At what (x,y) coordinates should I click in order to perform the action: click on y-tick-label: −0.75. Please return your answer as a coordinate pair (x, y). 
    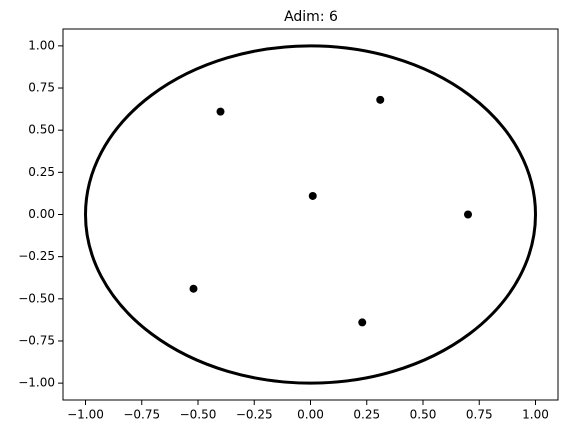
    Looking at the image, I should click on (36, 340).